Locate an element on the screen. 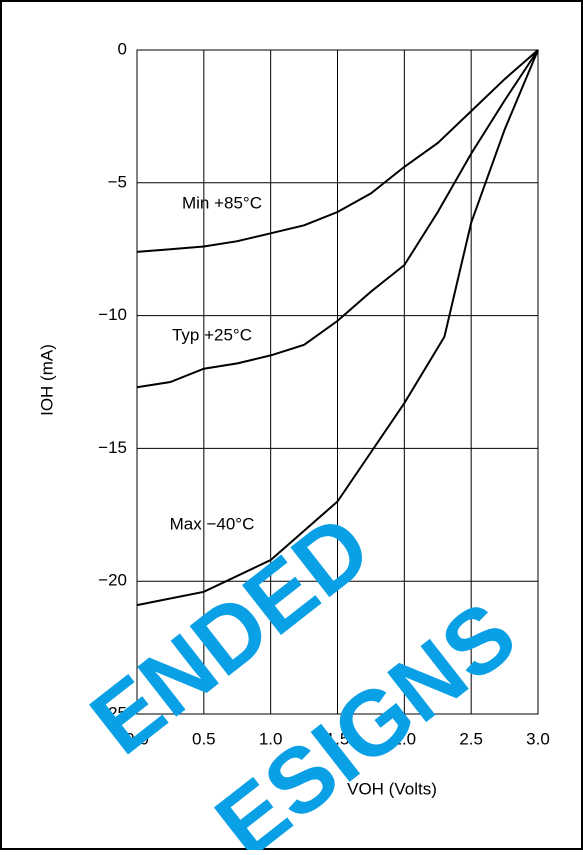 The image size is (583, 855). series-label: Max −40°C is located at coordinates (212, 523).